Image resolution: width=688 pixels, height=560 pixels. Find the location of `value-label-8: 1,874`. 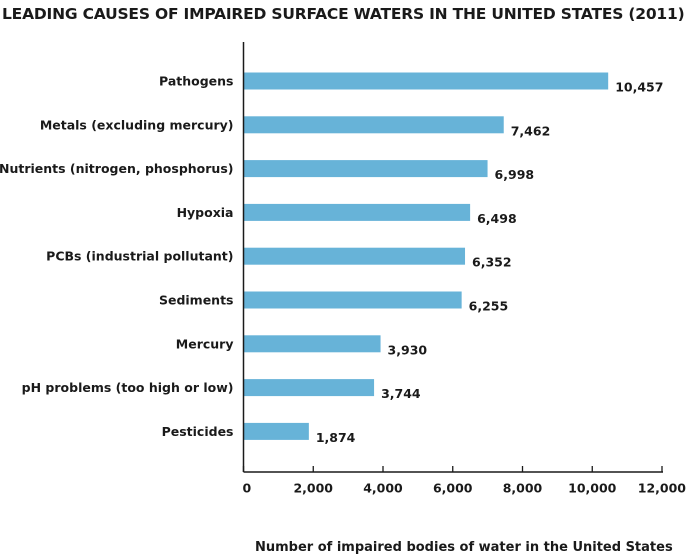

value-label-8: 1,874 is located at coordinates (336, 437).